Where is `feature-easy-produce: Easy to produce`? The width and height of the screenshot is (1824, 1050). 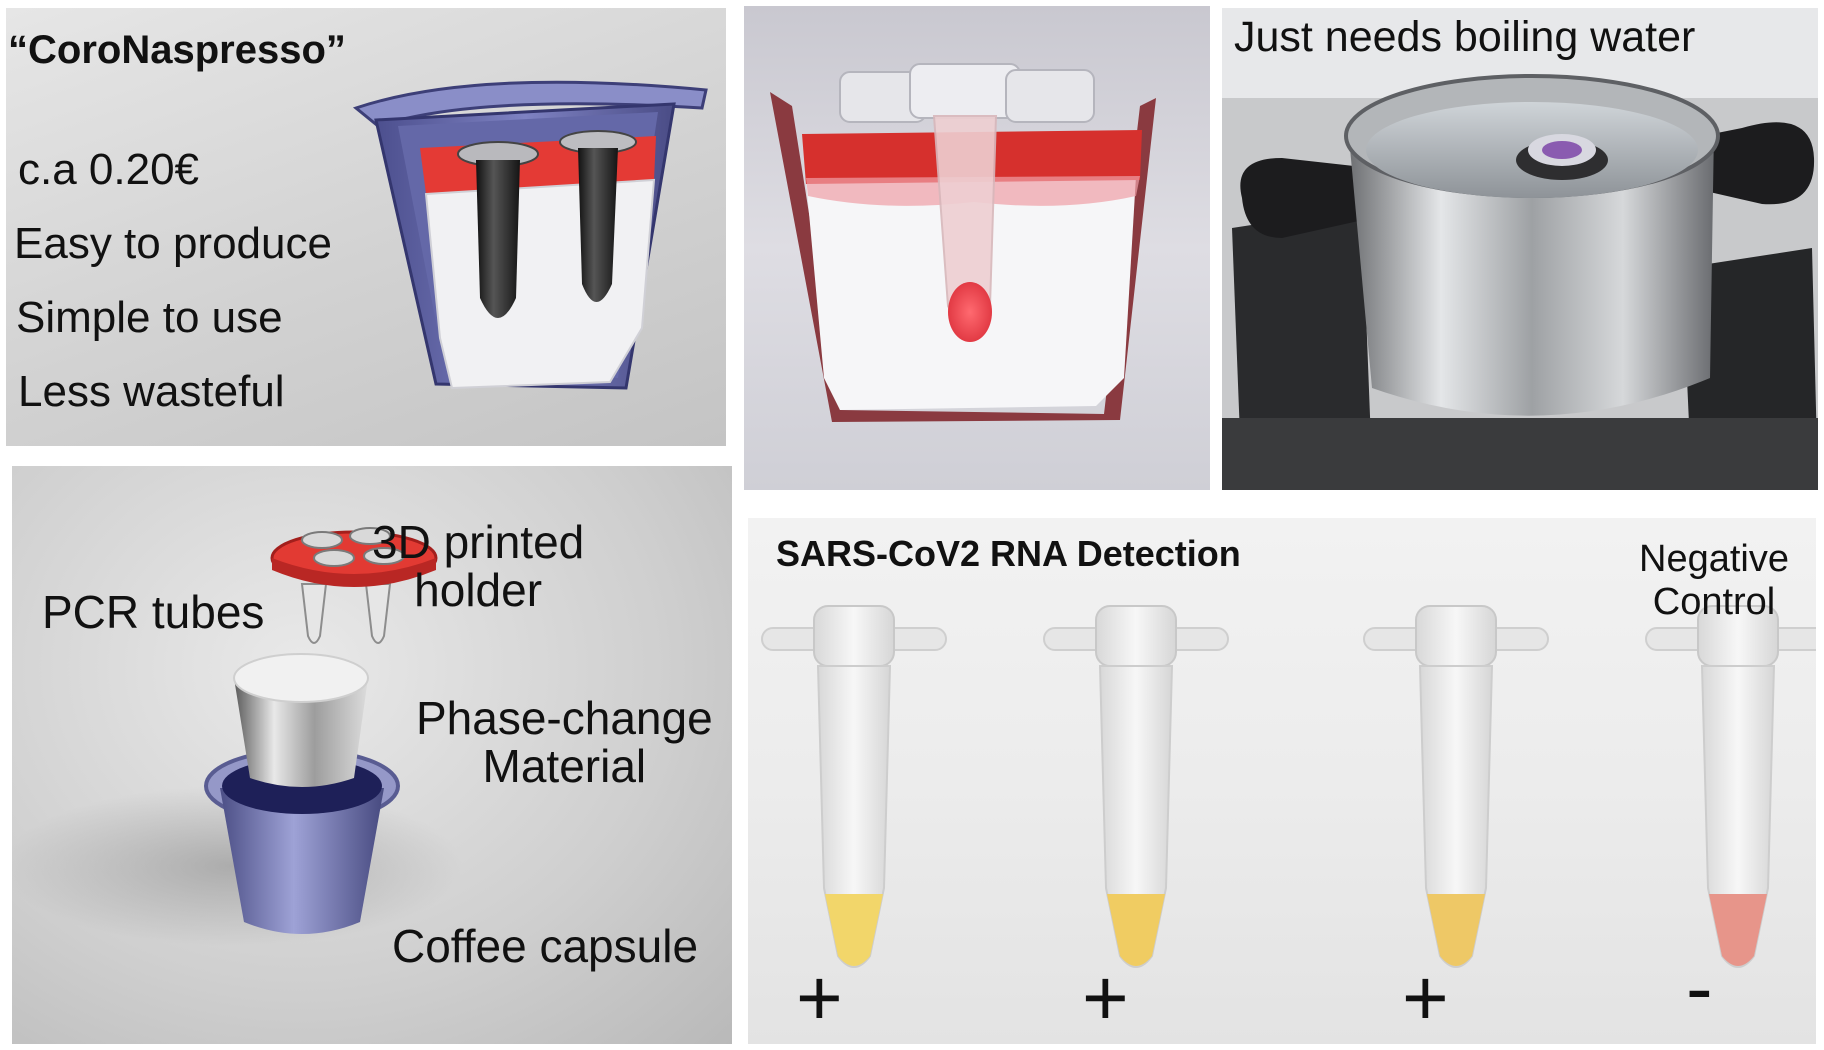 feature-easy-produce: Easy to produce is located at coordinates (173, 243).